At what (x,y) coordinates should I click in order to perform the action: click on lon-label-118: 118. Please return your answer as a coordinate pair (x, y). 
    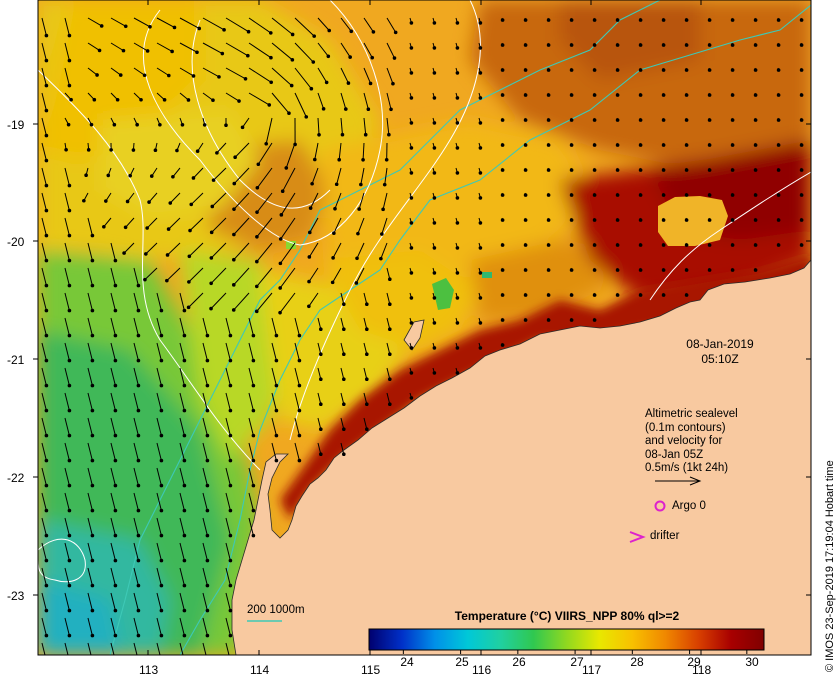
    Looking at the image, I should click on (702, 670).